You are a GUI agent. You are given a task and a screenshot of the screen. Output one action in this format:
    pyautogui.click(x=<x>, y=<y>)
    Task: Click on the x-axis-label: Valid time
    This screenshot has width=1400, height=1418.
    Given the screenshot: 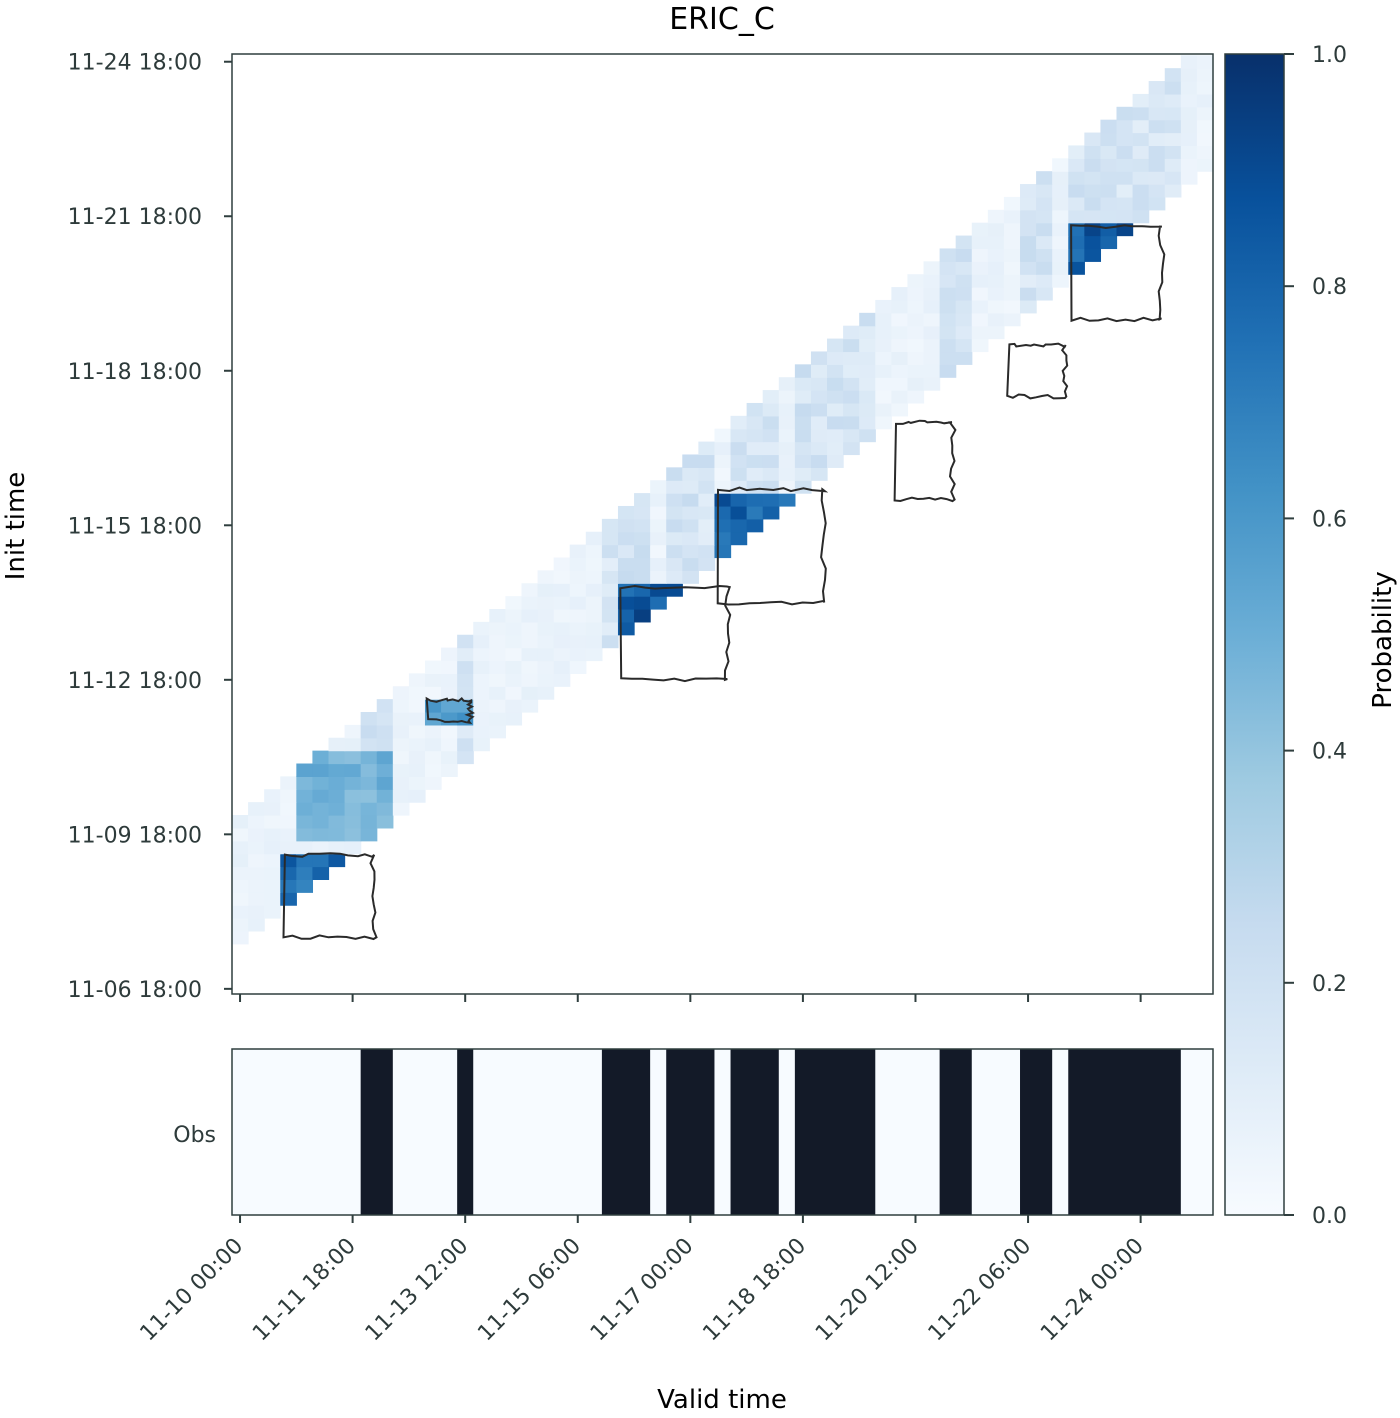 What is the action you would take?
    pyautogui.click(x=722, y=1400)
    